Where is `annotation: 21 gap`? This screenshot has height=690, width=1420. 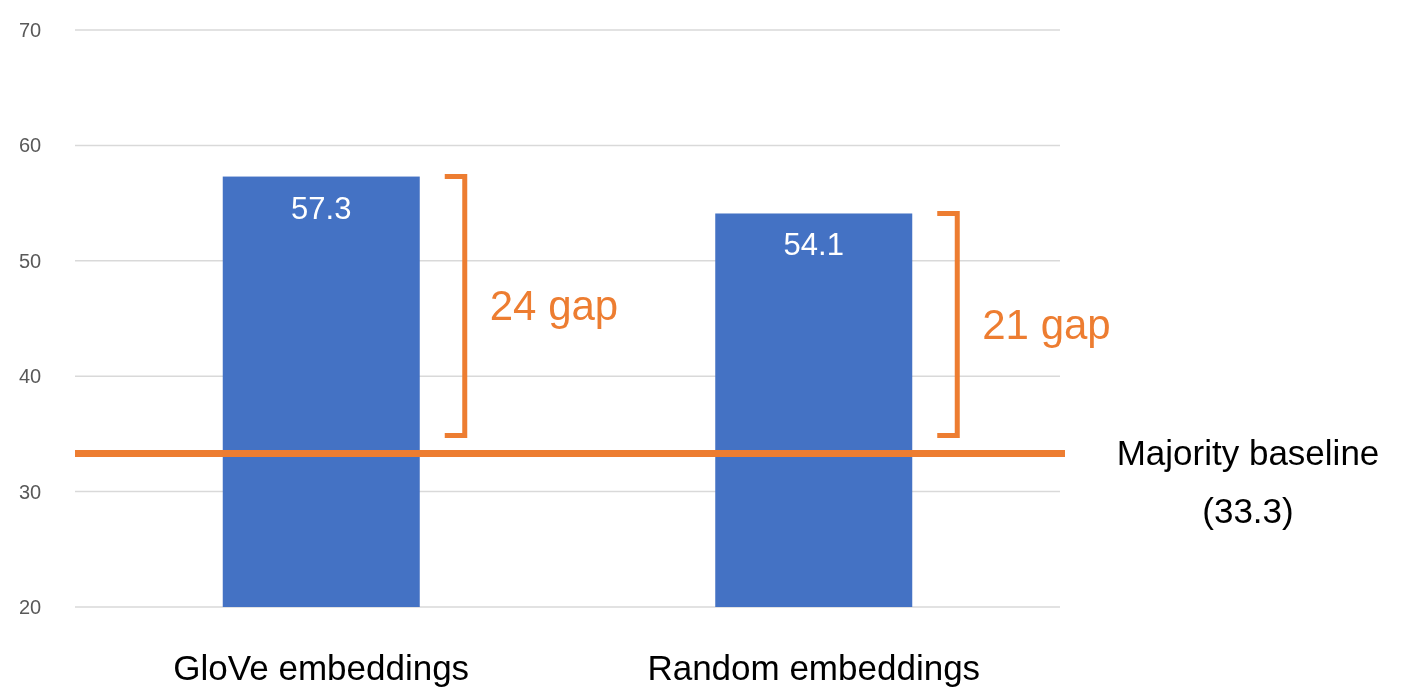 annotation: 21 gap is located at coordinates (1046, 324).